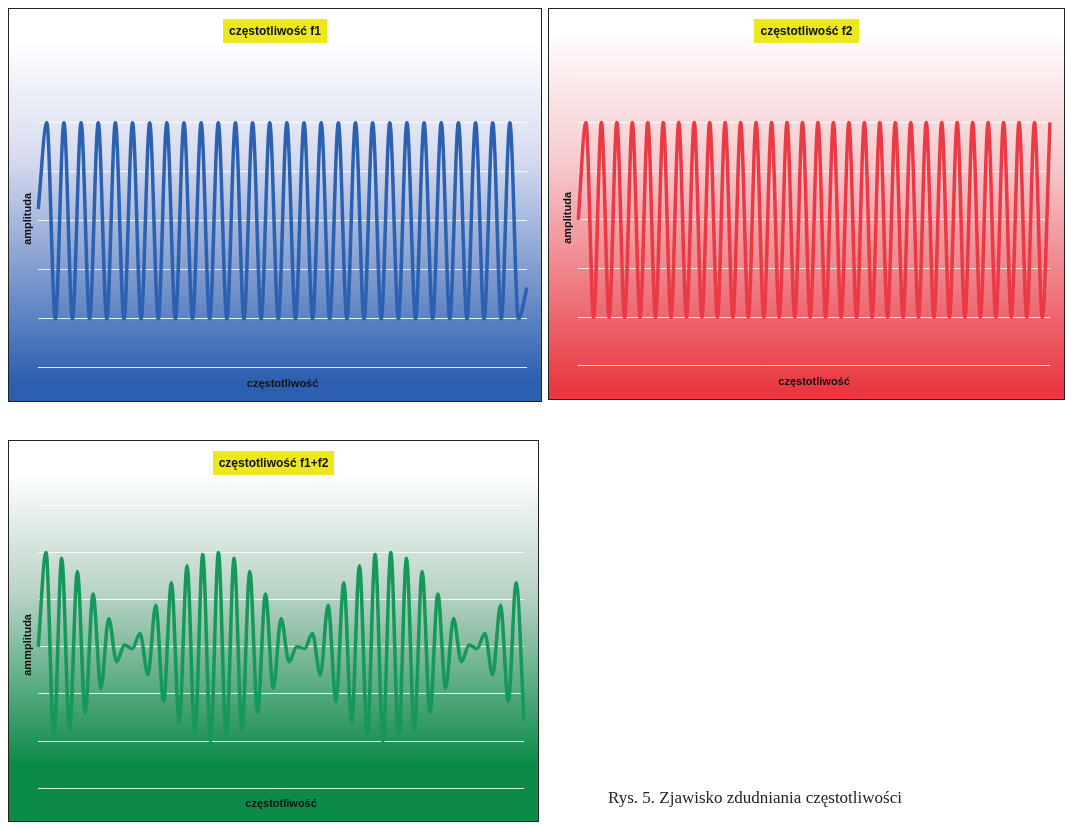 The image size is (1071, 827). What do you see at coordinates (26, 644) in the screenshot?
I see `y-axis-title: ammplituda` at bounding box center [26, 644].